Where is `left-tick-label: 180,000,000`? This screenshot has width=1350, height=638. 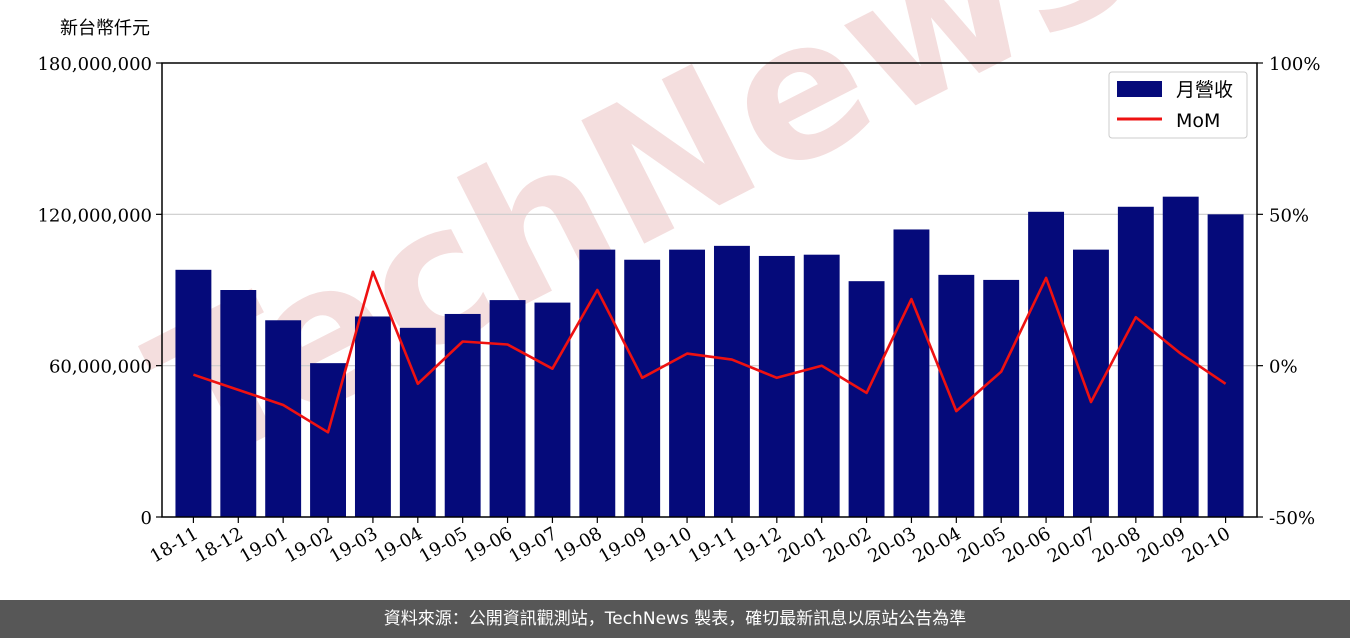 left-tick-label: 180,000,000 is located at coordinates (94, 64).